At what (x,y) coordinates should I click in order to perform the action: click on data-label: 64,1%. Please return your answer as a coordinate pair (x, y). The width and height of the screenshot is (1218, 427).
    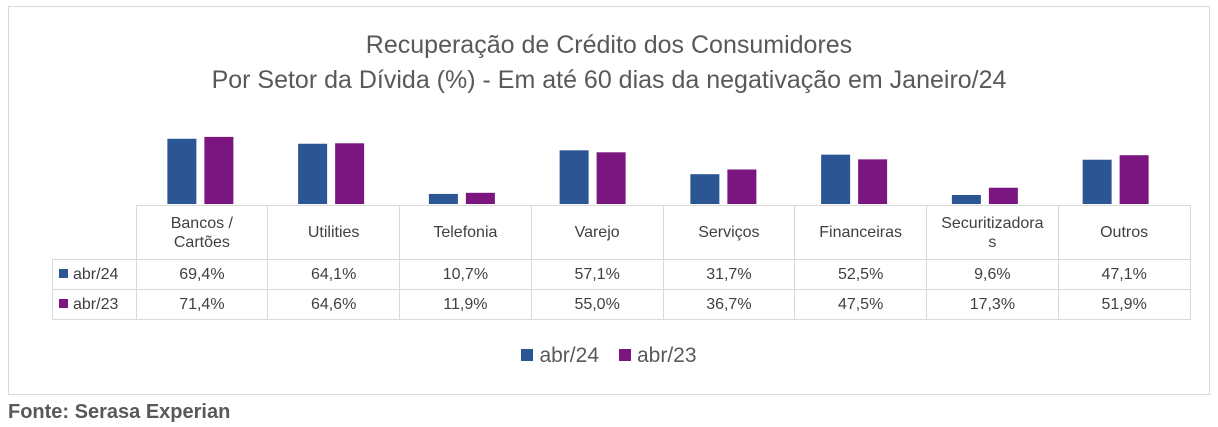
    Looking at the image, I should click on (333, 274).